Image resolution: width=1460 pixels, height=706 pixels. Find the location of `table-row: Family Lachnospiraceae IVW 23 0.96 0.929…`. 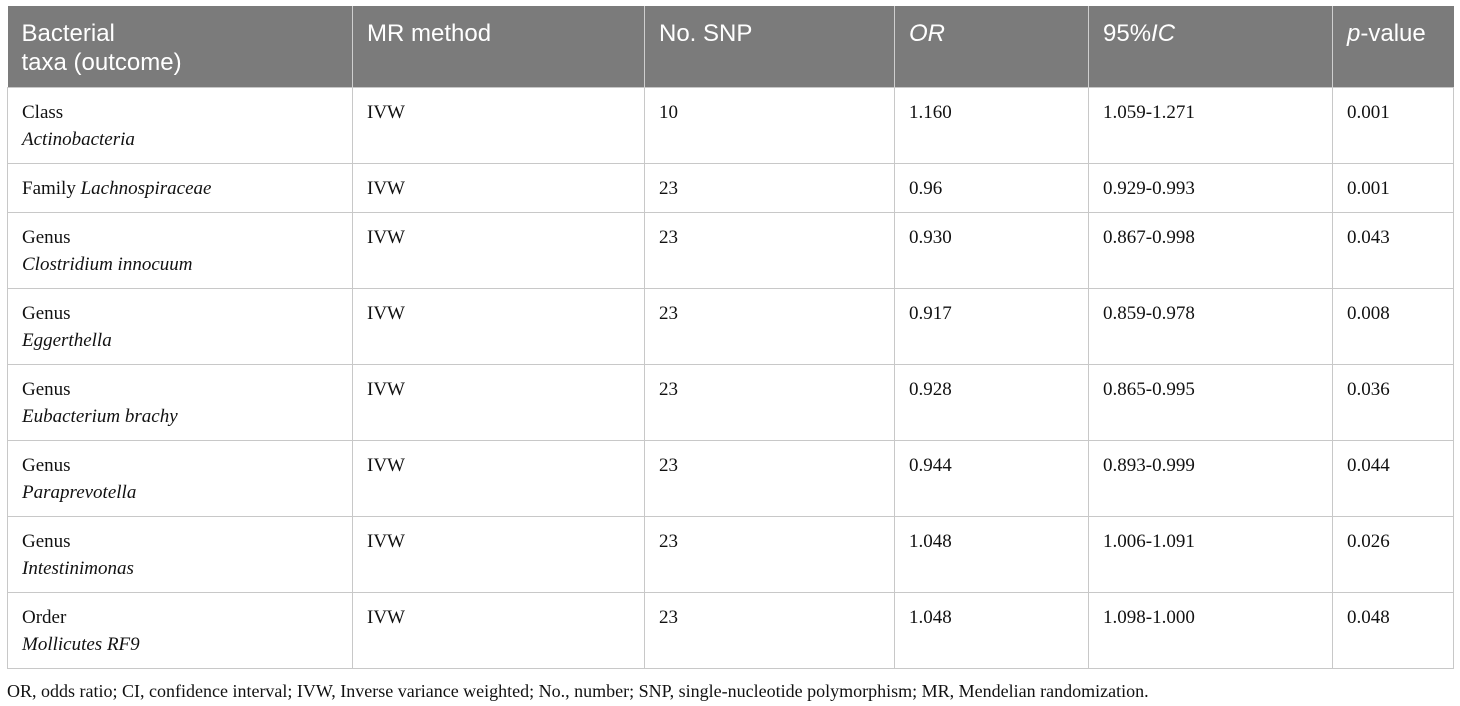

table-row: Family Lachnospiraceae IVW 23 0.96 0.929… is located at coordinates (730, 188).